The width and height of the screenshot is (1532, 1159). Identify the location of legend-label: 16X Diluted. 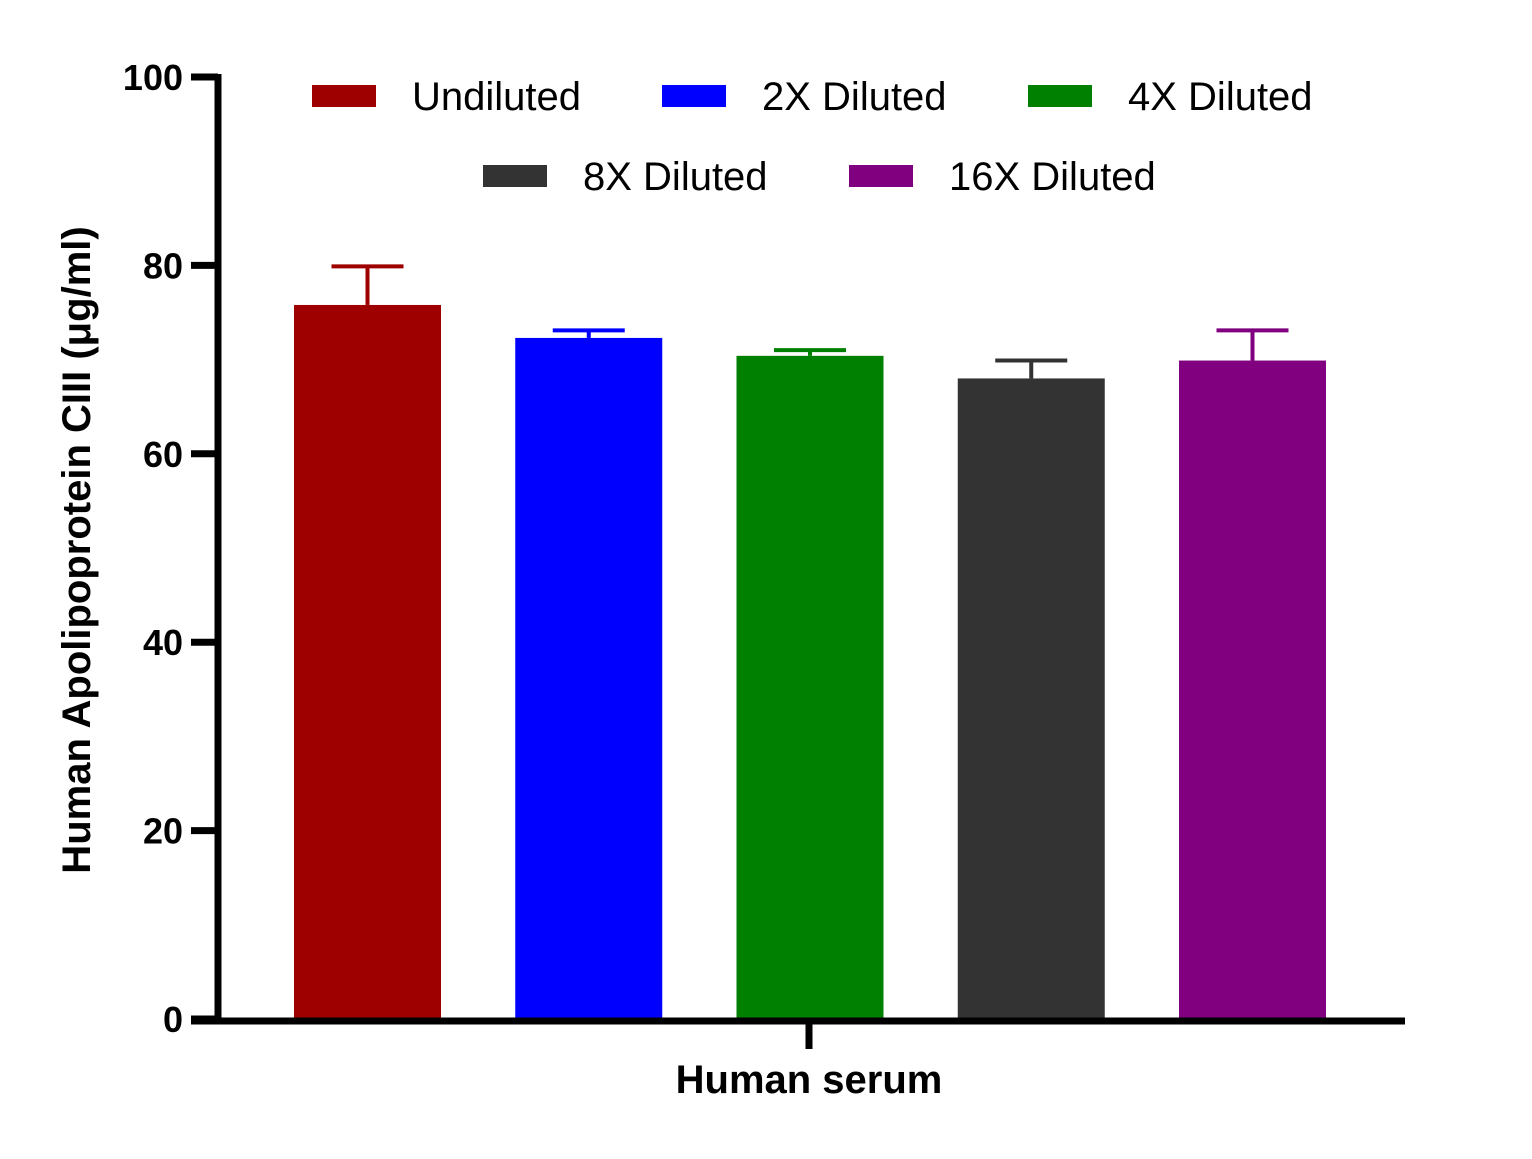
(1052, 177).